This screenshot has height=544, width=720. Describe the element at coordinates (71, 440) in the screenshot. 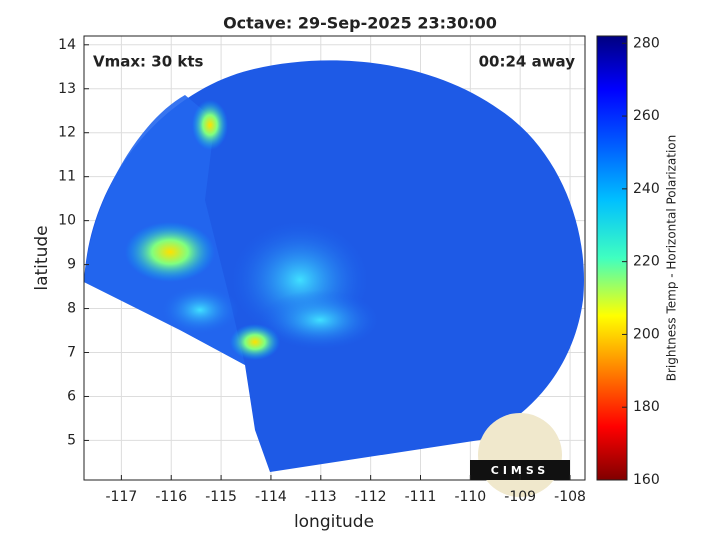

I see `y-tick-label: 5` at that location.